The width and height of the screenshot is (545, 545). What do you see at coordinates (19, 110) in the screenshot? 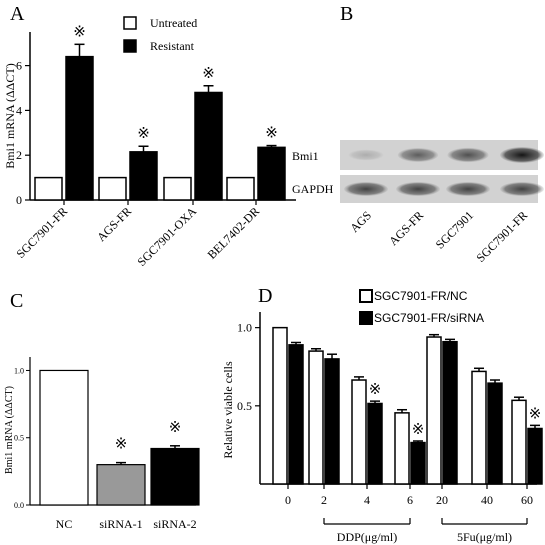
I see `panel-a-y-tick-label: 4` at bounding box center [19, 110].